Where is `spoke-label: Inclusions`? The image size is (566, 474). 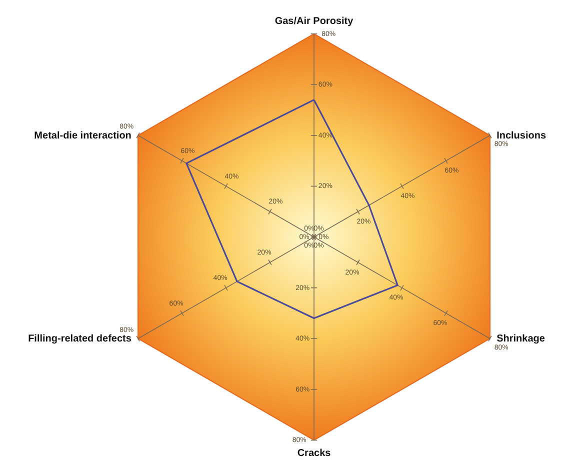
spoke-label: Inclusions is located at coordinates (521, 136).